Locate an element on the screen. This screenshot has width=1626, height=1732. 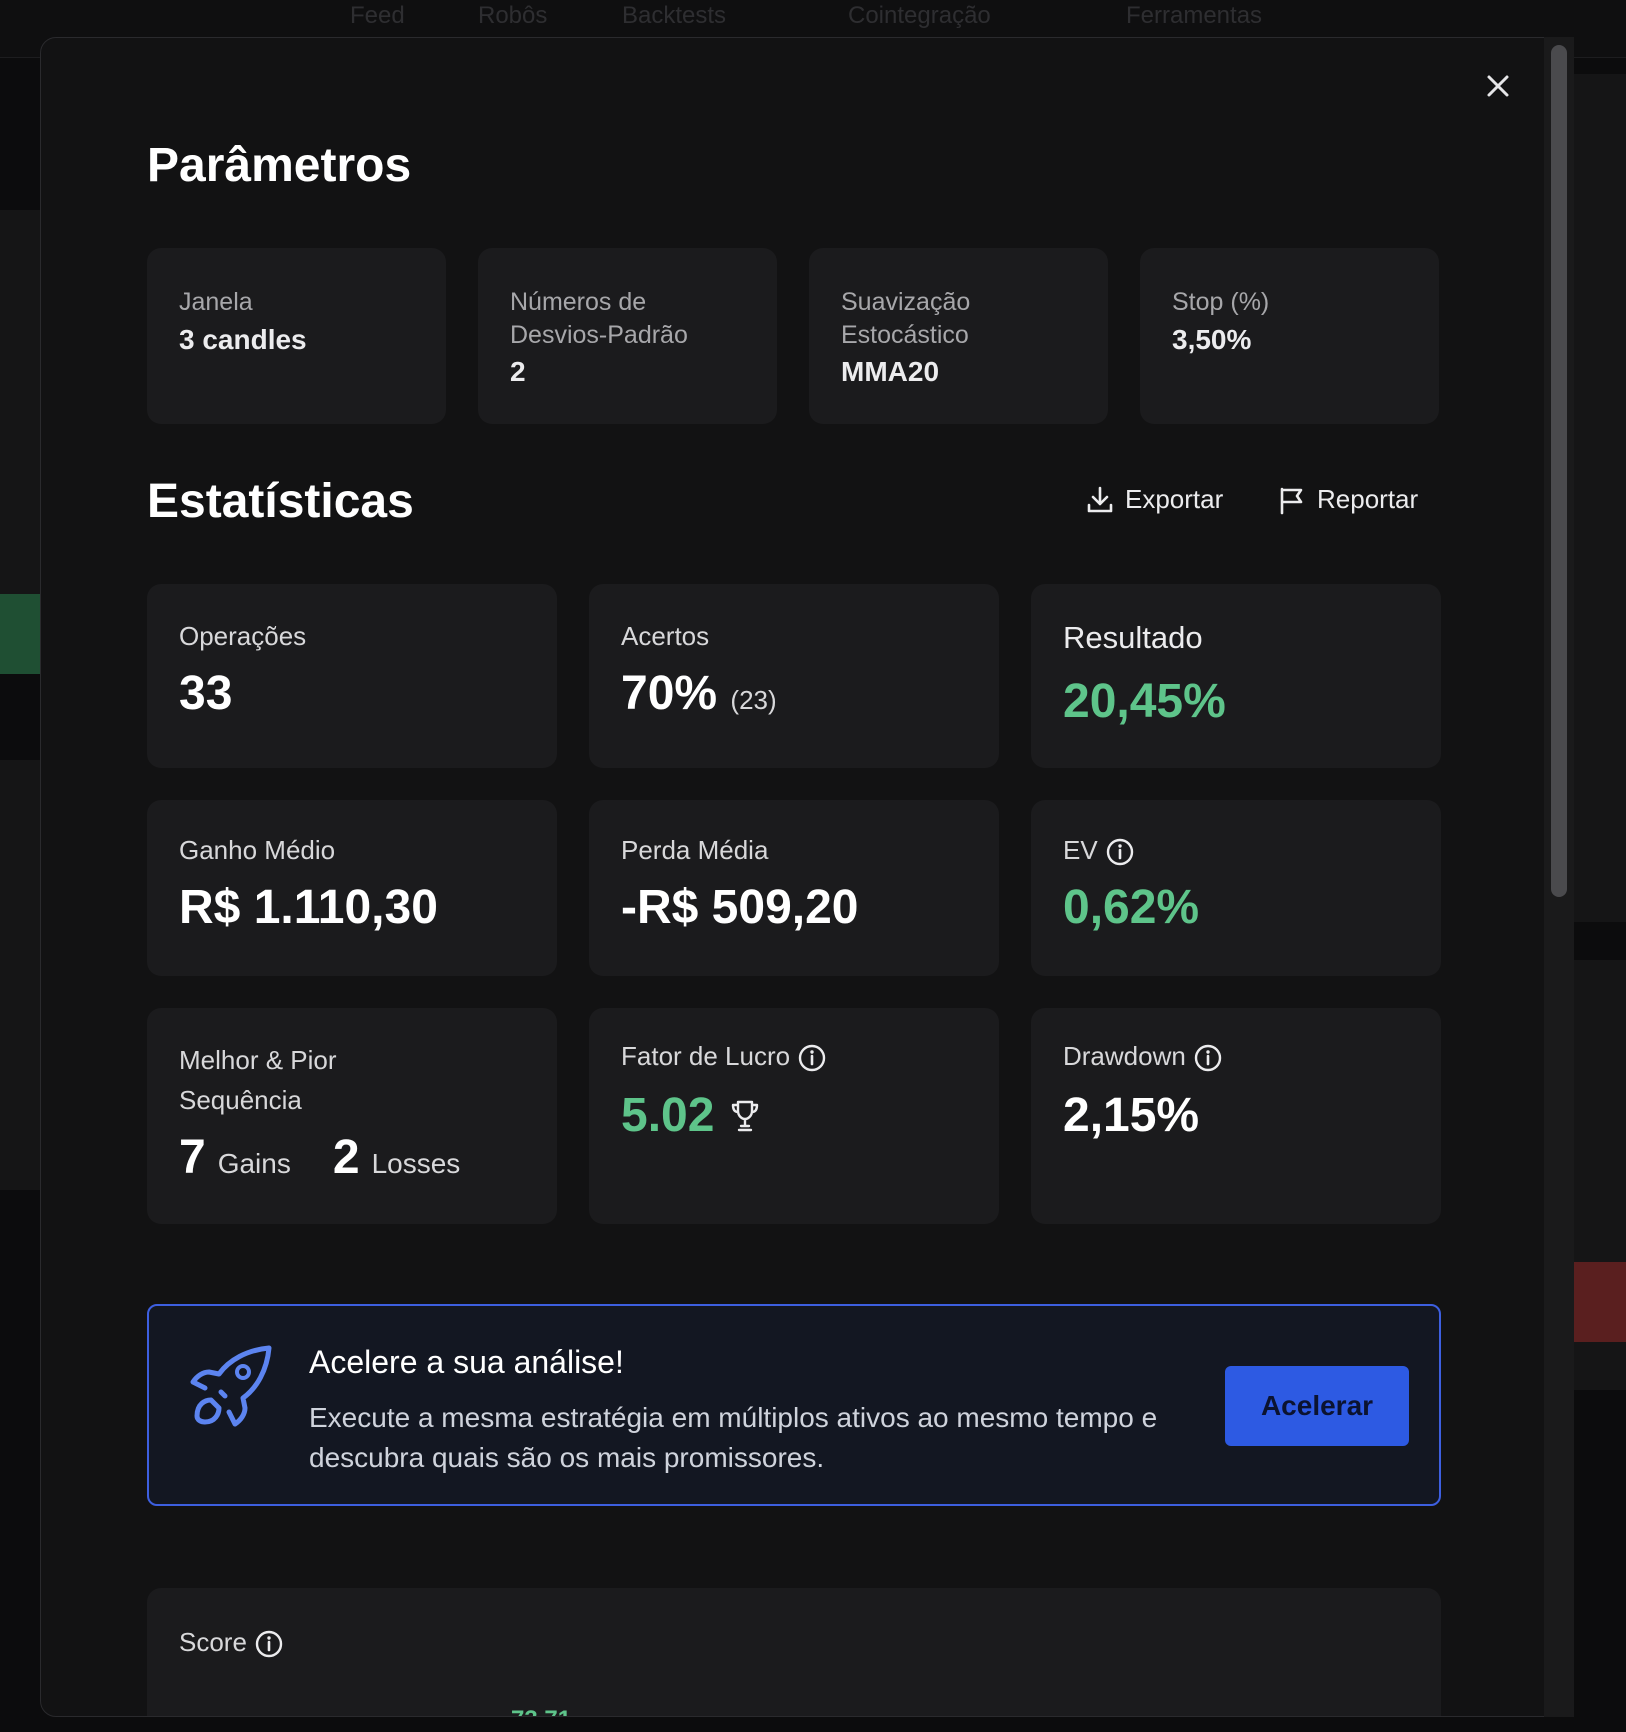
param-label: Suavização Estocástico is located at coordinates (906, 318).